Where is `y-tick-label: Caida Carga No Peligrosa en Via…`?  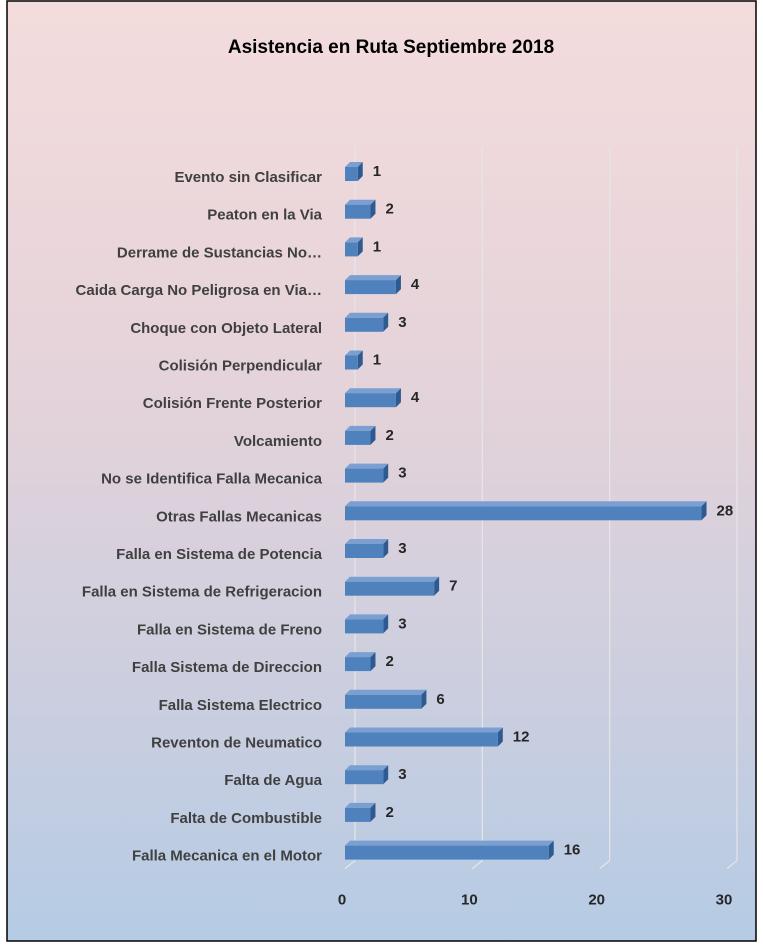 y-tick-label: Caida Carga No Peligrosa en Via… is located at coordinates (199, 290).